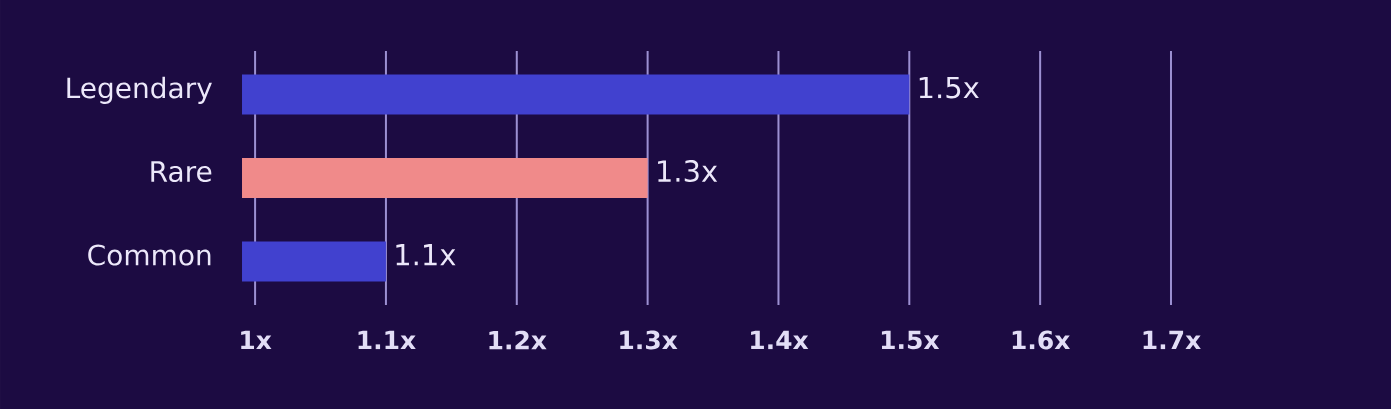 The image size is (1391, 409). I want to click on y-tick-label: Common, so click(149, 255).